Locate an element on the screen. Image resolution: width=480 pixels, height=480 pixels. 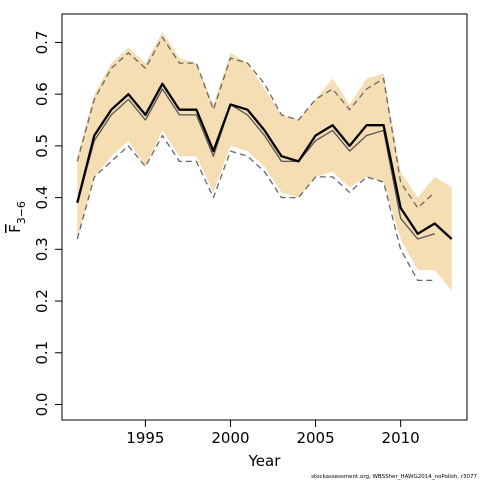
y-tick-label: 0.1 is located at coordinates (42, 353).